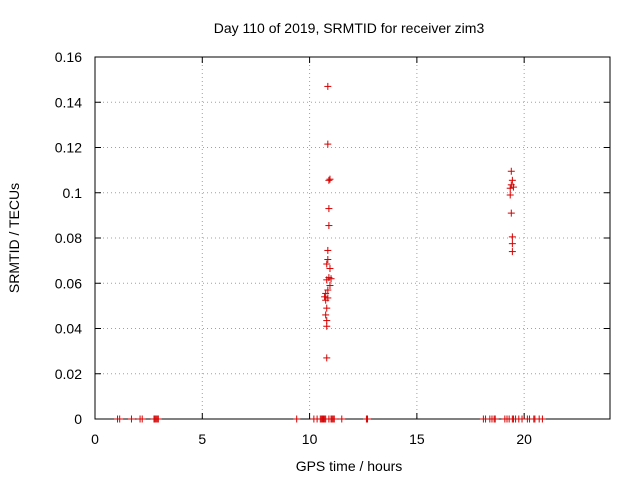 The image size is (640, 480). What do you see at coordinates (417, 439) in the screenshot?
I see `x-tick-label: 15` at bounding box center [417, 439].